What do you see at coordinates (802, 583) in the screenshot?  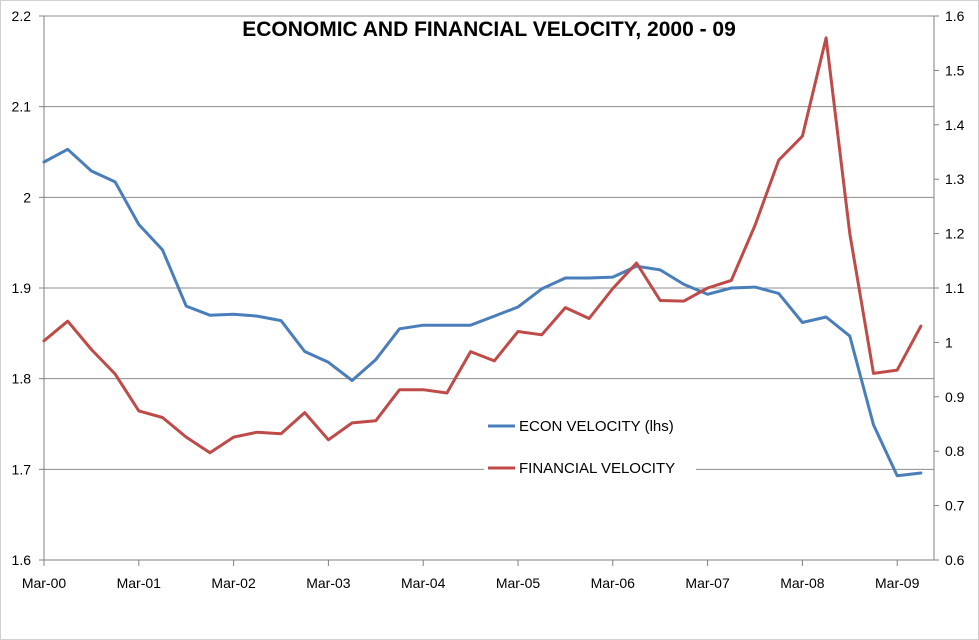 I see `x-axis-tick-label: Mar-08` at bounding box center [802, 583].